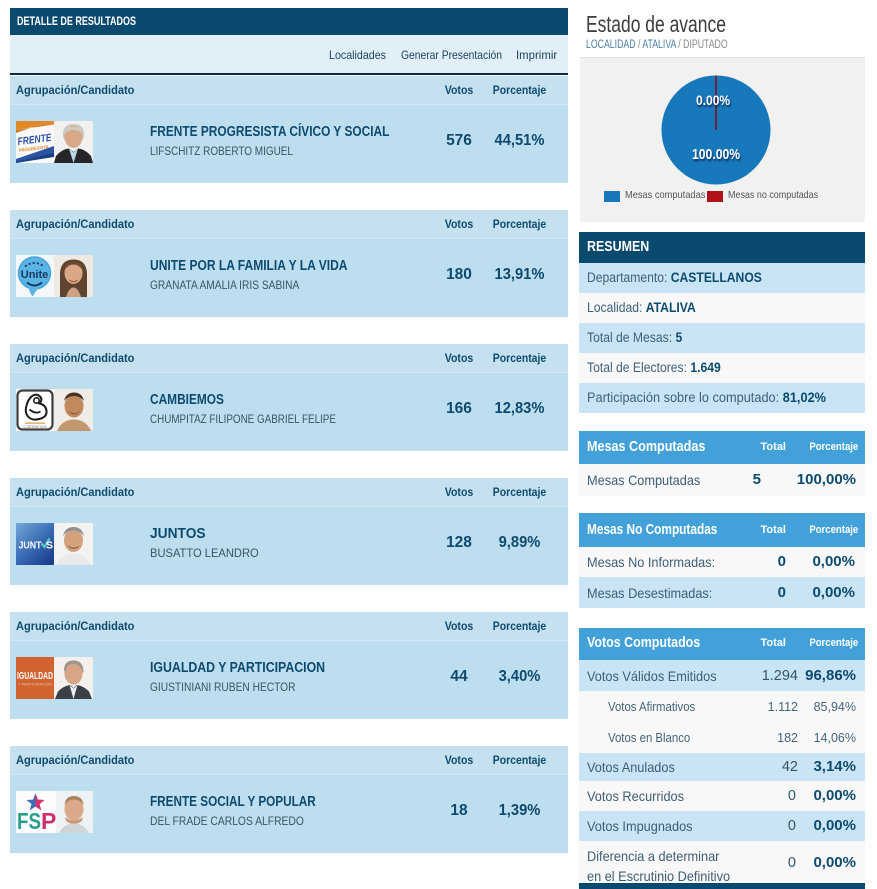  Describe the element at coordinates (29, 820) in the screenshot. I see `svg-text: FS` at that location.